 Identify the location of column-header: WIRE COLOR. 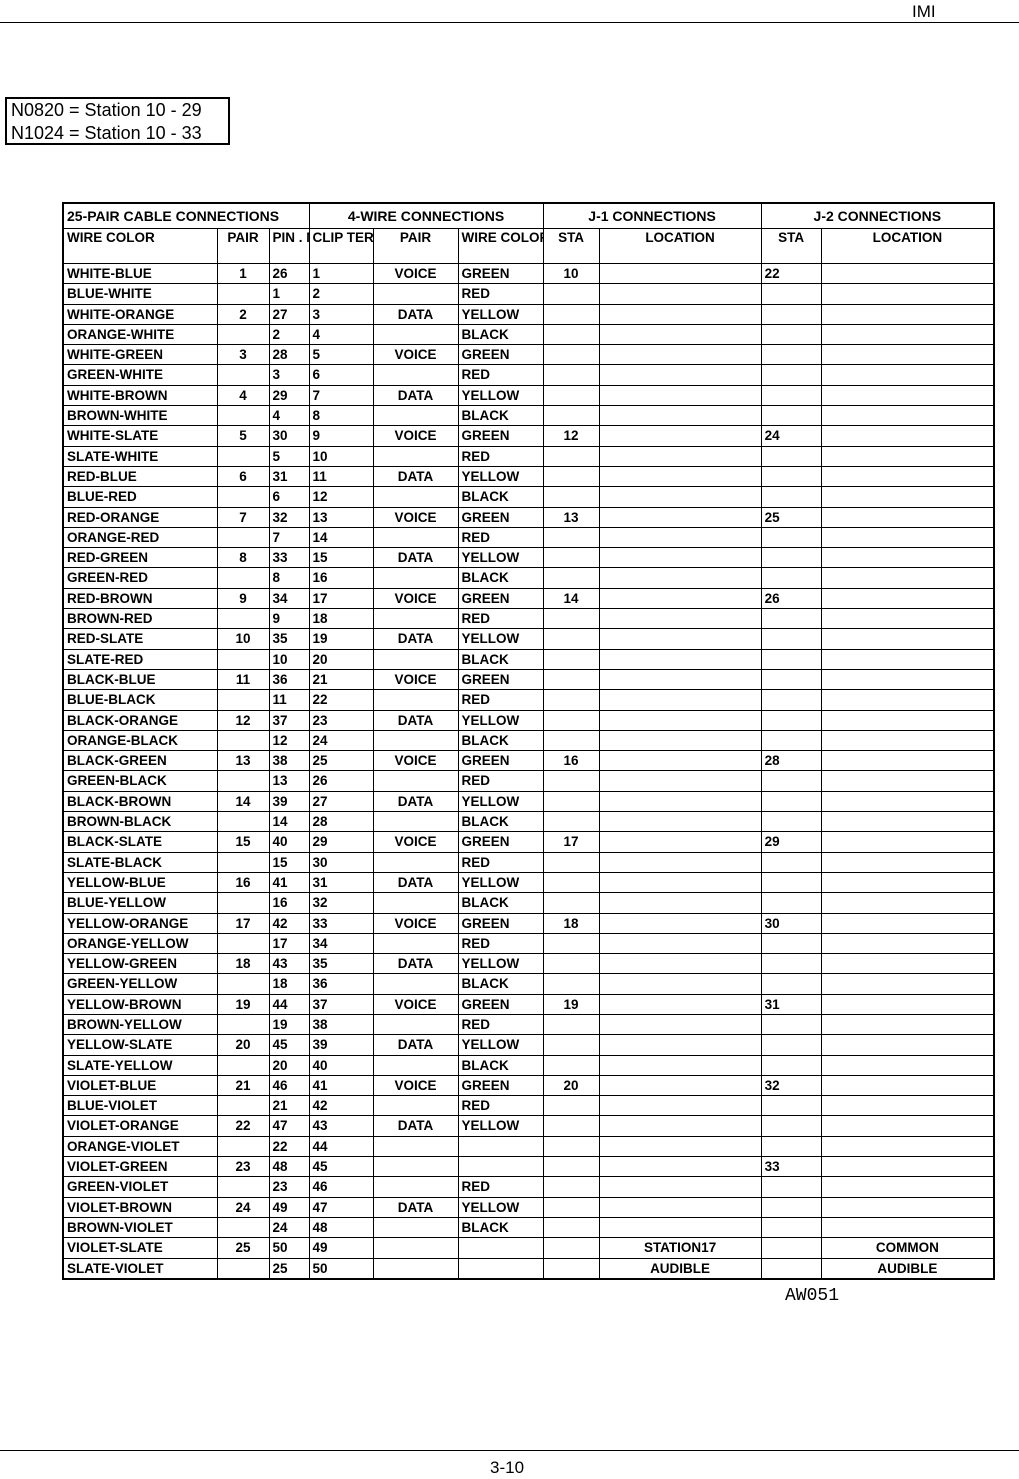
(140, 246).